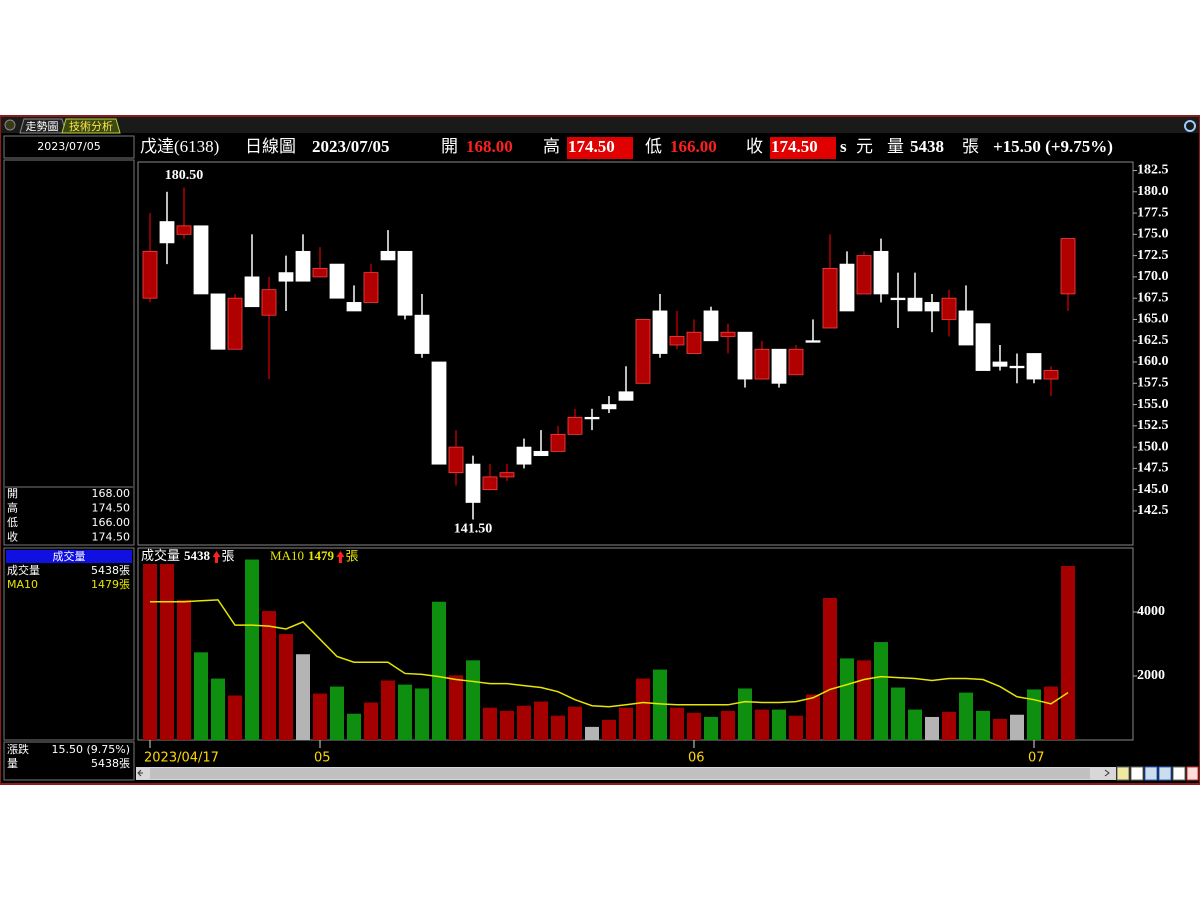 This screenshot has height=900, width=1200. I want to click on tab-active, so click(91, 126).